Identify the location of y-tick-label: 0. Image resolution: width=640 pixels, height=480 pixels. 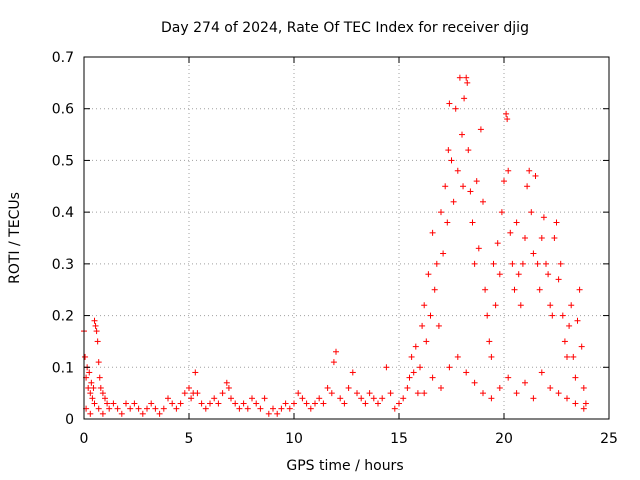
(69, 420).